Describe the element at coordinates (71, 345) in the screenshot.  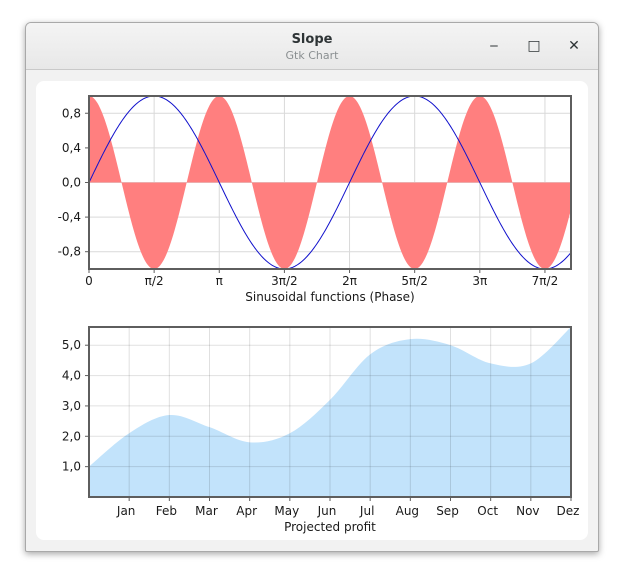
I see `chart2-y-tick-label: 5,0` at that location.